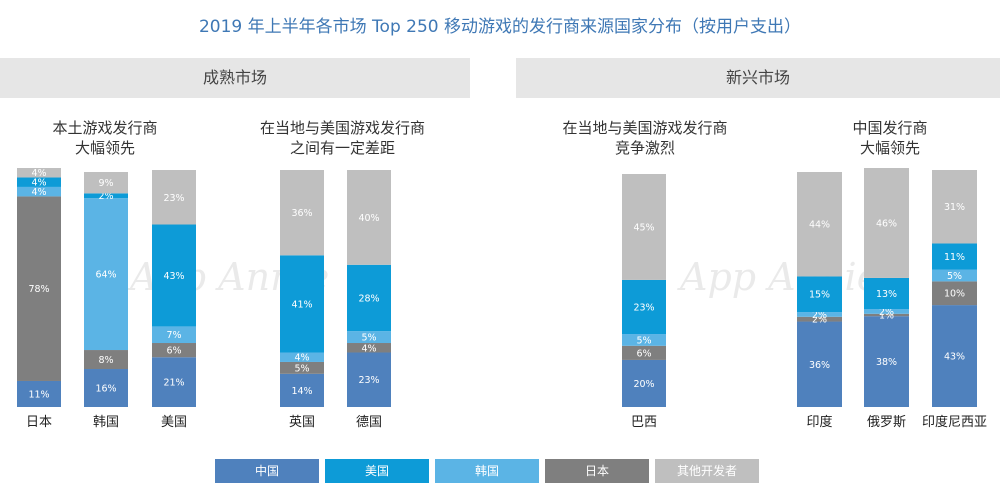 The width and height of the screenshot is (1000, 489). I want to click on data-label: 8%, so click(105, 360).